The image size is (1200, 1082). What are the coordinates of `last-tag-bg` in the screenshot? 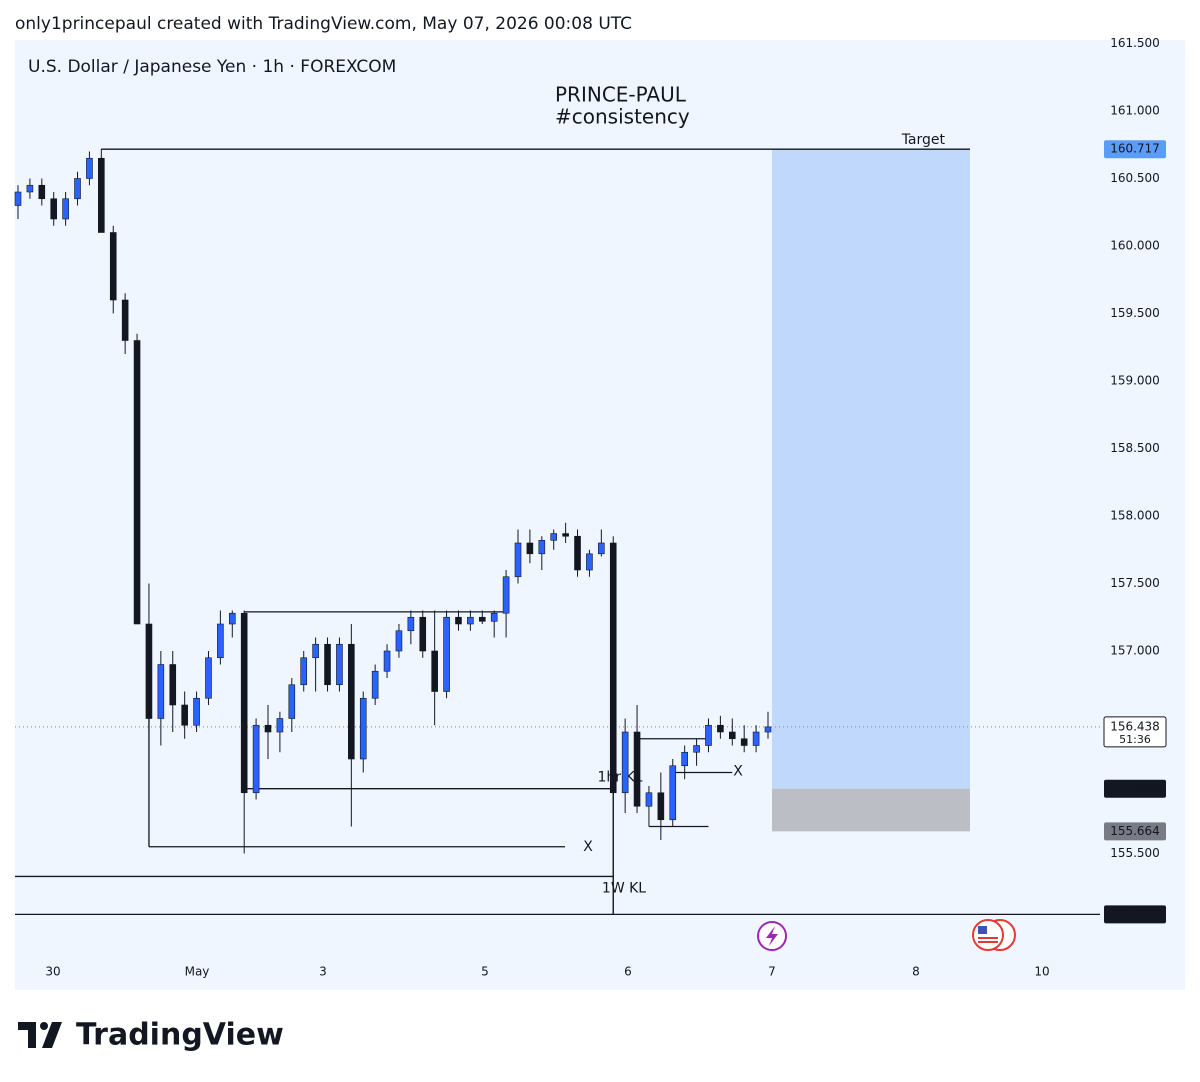 It's located at (1135, 732).